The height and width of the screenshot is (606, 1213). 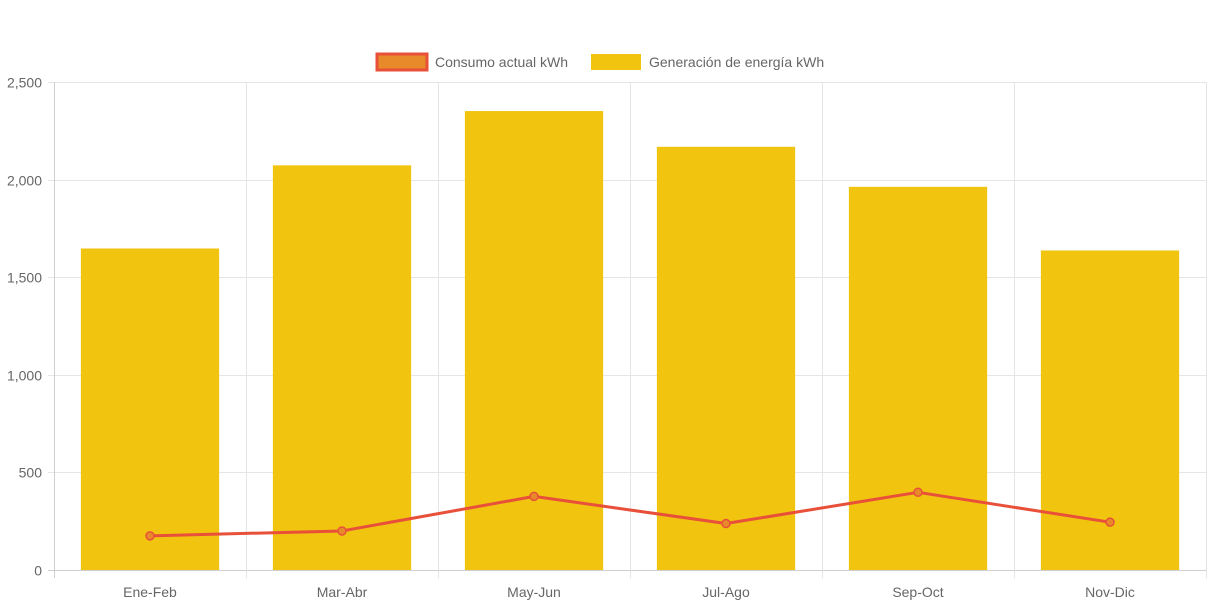 I want to click on y-tick-label: 0, so click(x=38, y=571).